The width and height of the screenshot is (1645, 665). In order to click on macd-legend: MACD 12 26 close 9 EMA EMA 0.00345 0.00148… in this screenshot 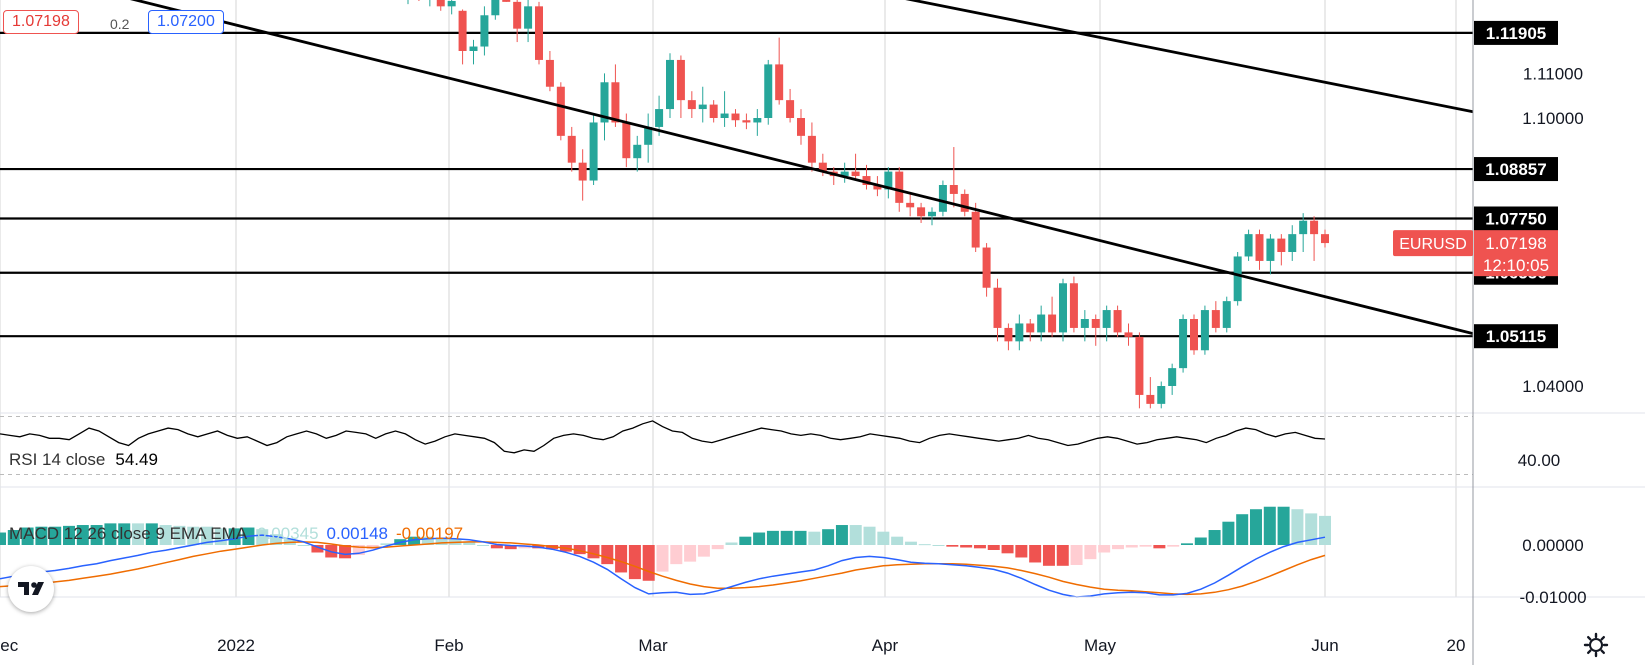, I will do `click(236, 534)`.